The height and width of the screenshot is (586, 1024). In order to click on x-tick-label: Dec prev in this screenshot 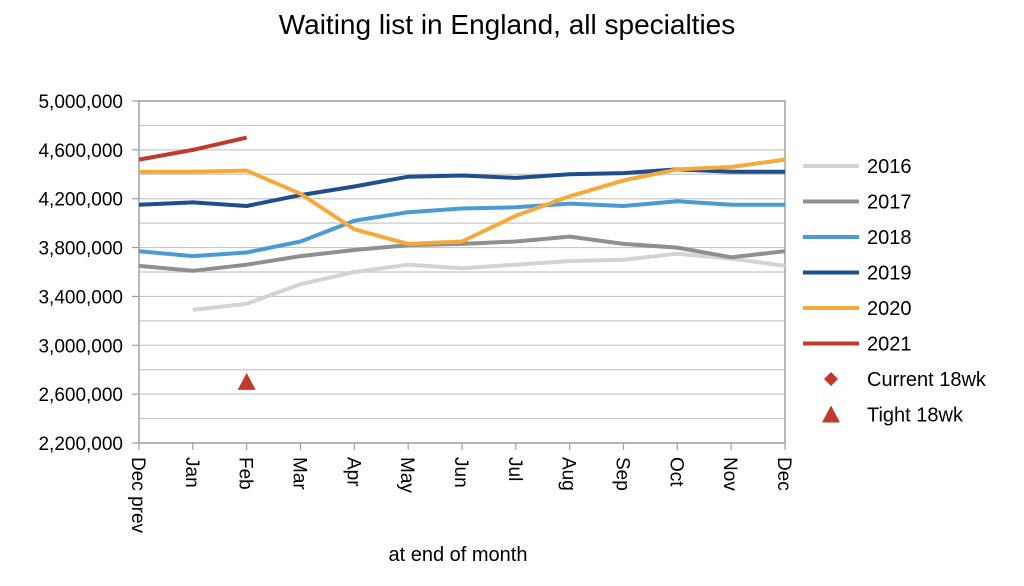, I will do `click(137, 495)`.